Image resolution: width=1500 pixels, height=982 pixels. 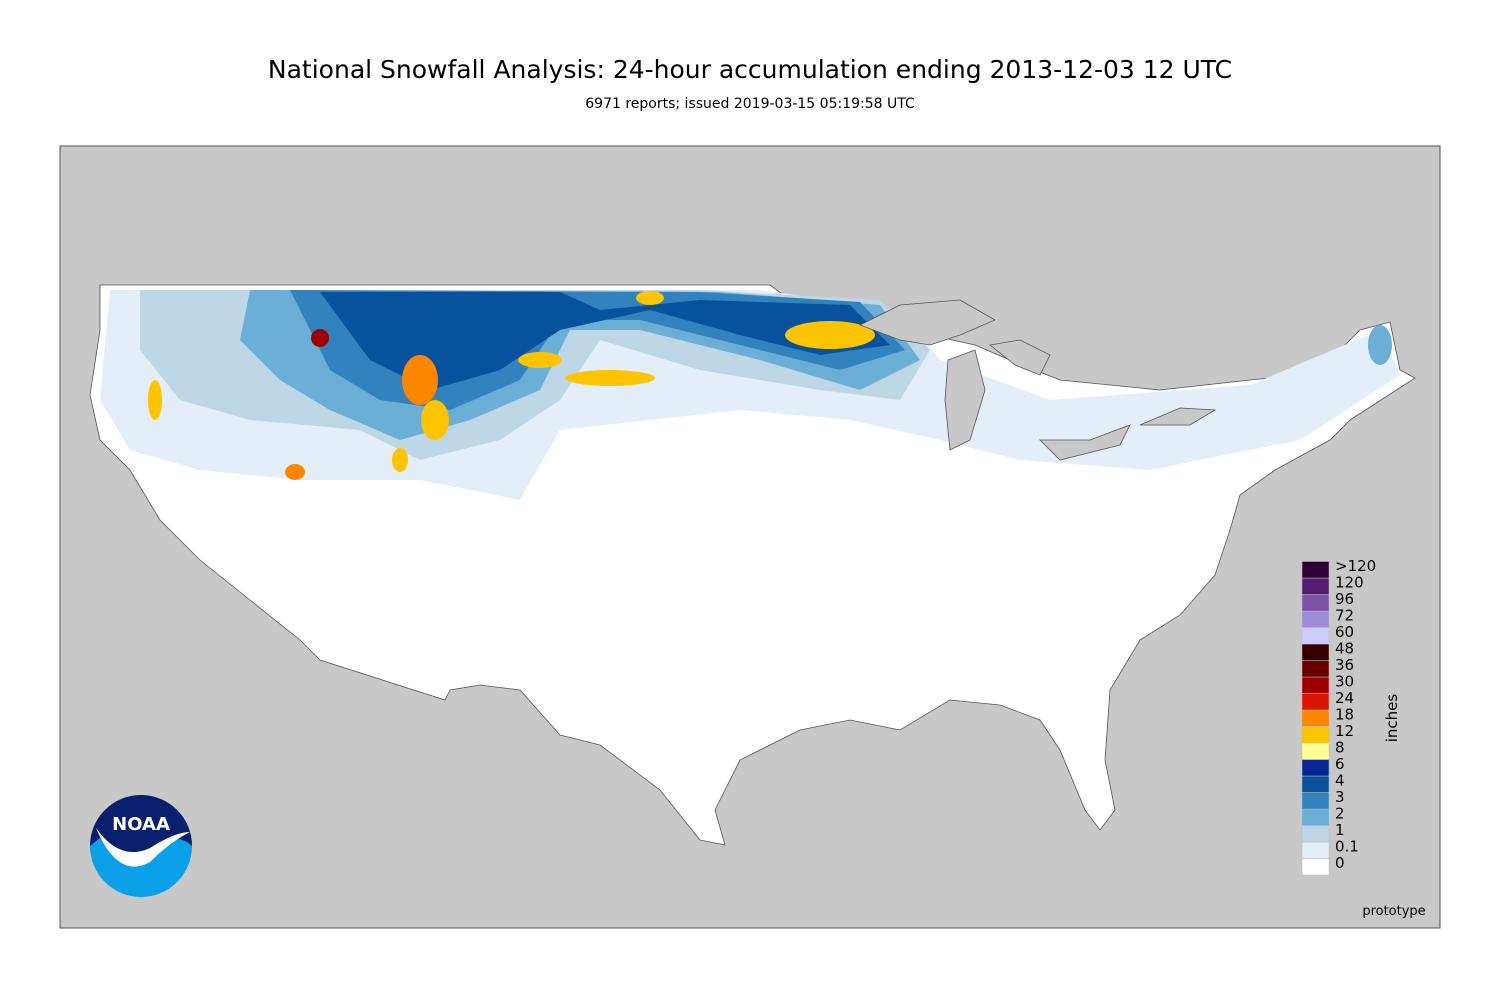 What do you see at coordinates (1340, 797) in the screenshot?
I see `legend-label: 3` at bounding box center [1340, 797].